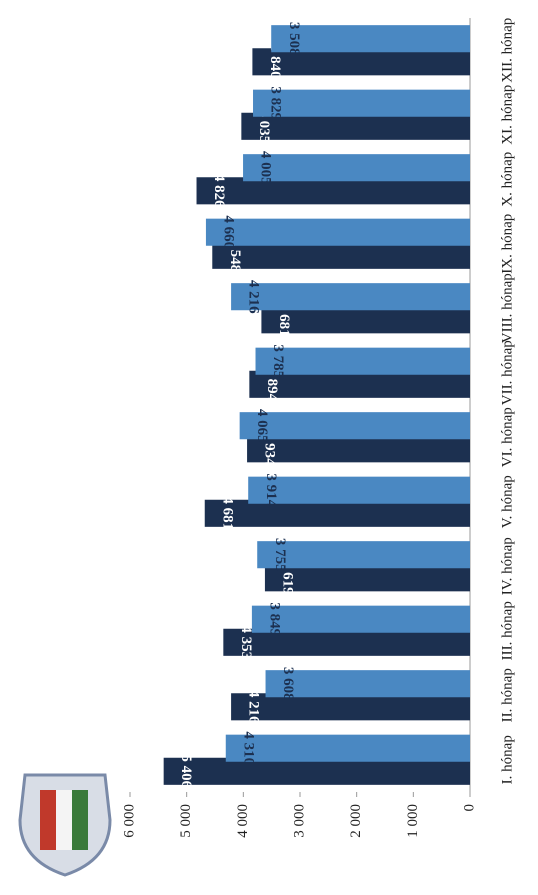 The image size is (538, 895). What do you see at coordinates (507, 372) in the screenshot?
I see `x-tick-label: VII. hónap` at bounding box center [507, 372].